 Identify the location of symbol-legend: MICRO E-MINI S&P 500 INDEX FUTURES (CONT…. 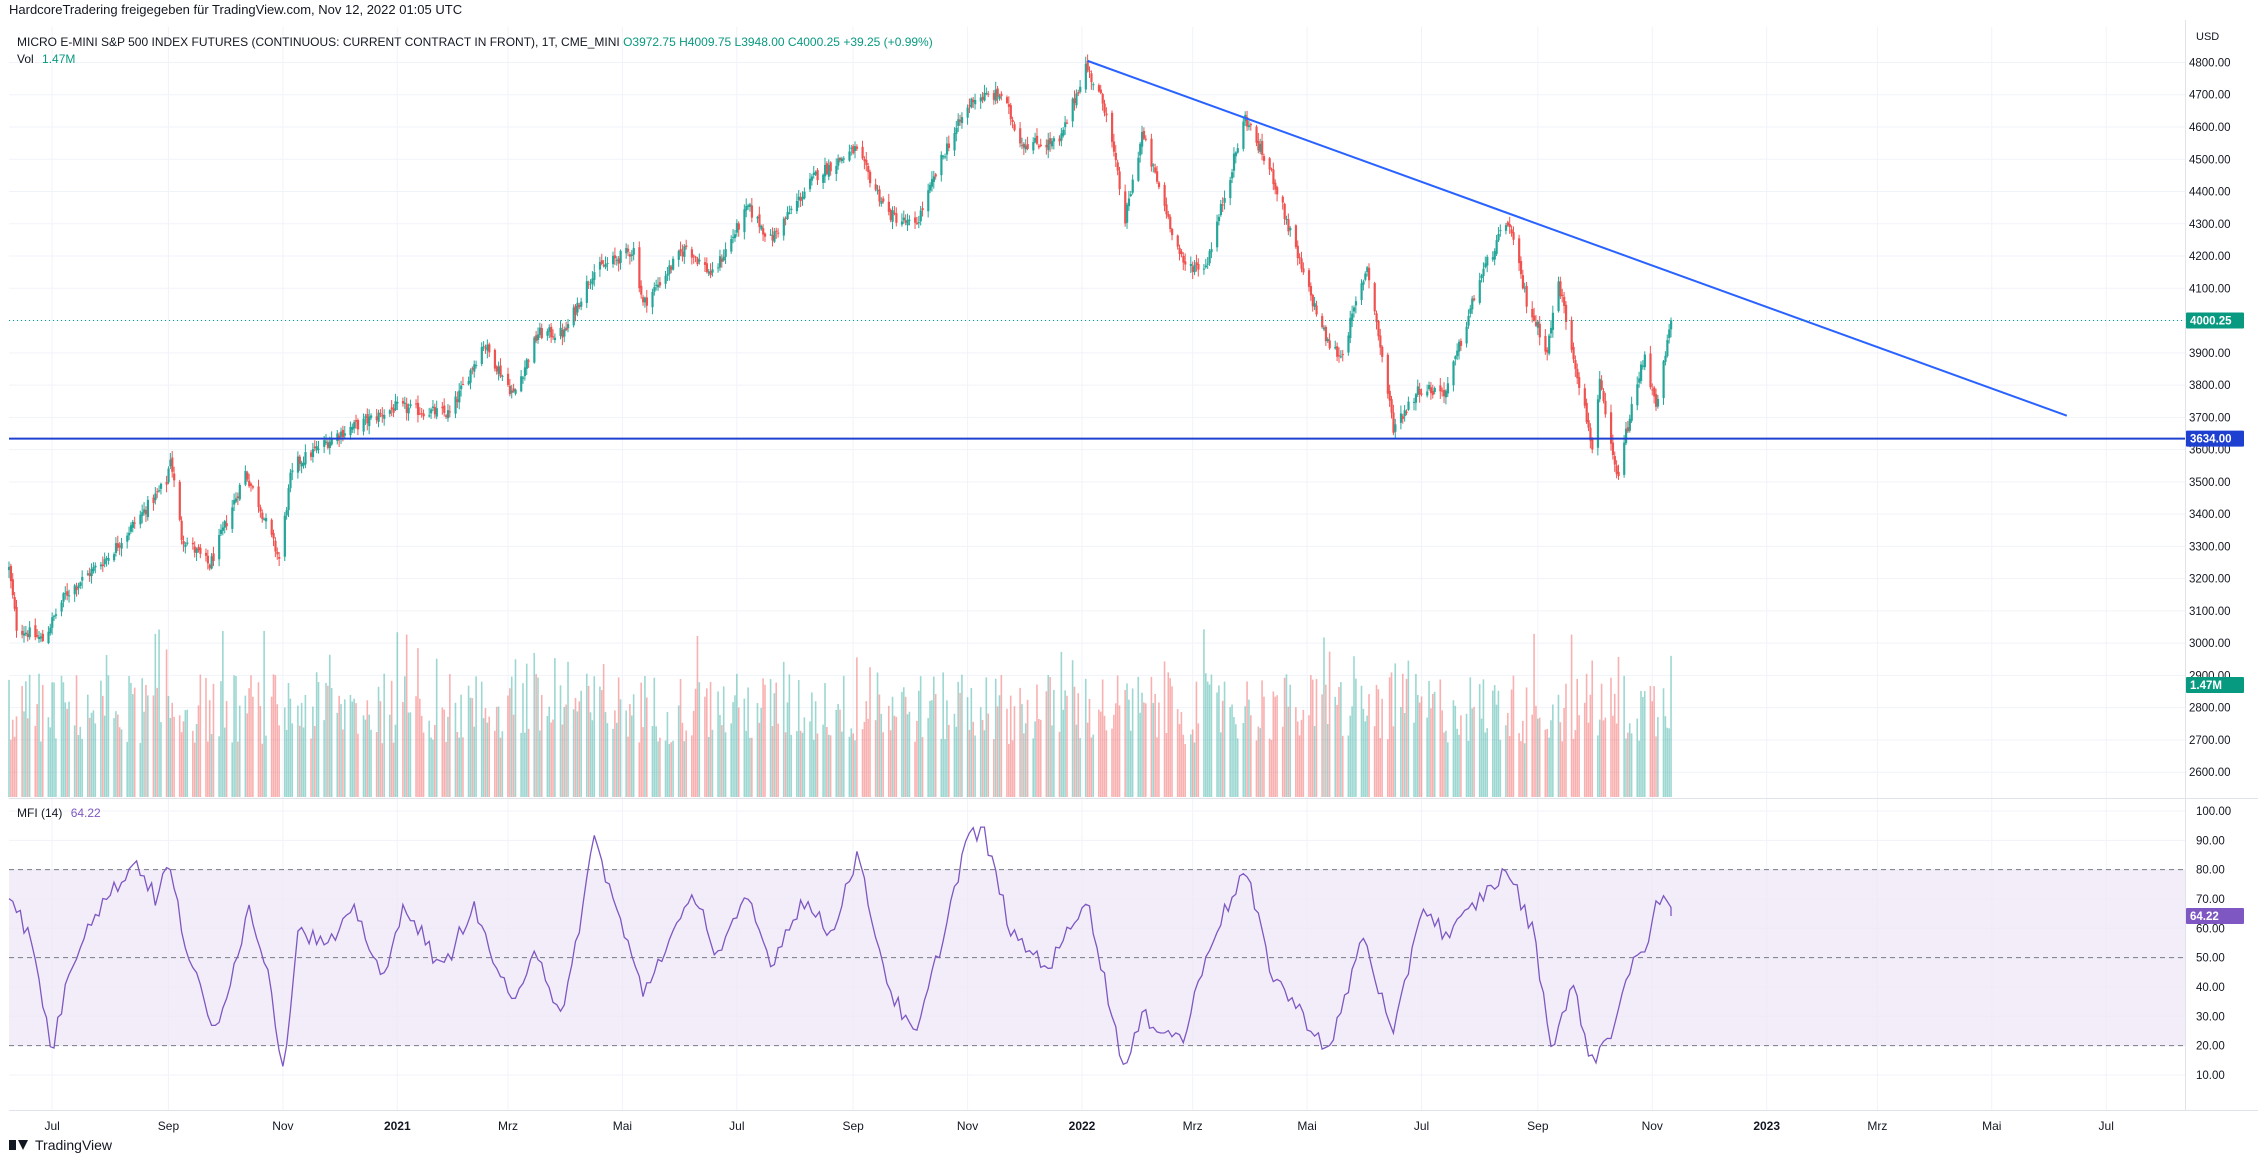
(475, 42).